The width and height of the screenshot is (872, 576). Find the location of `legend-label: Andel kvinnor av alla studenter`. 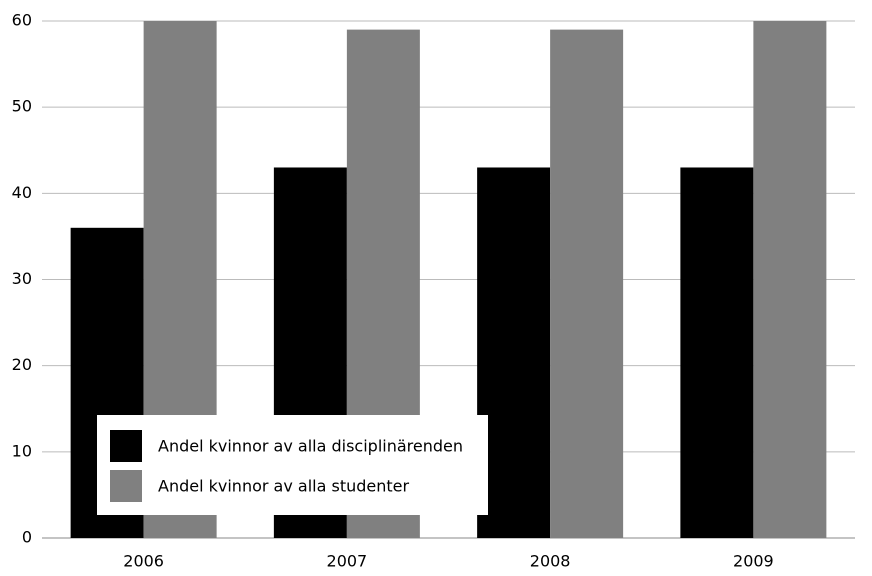

legend-label: Andel kvinnor av alla studenter is located at coordinates (283, 486).